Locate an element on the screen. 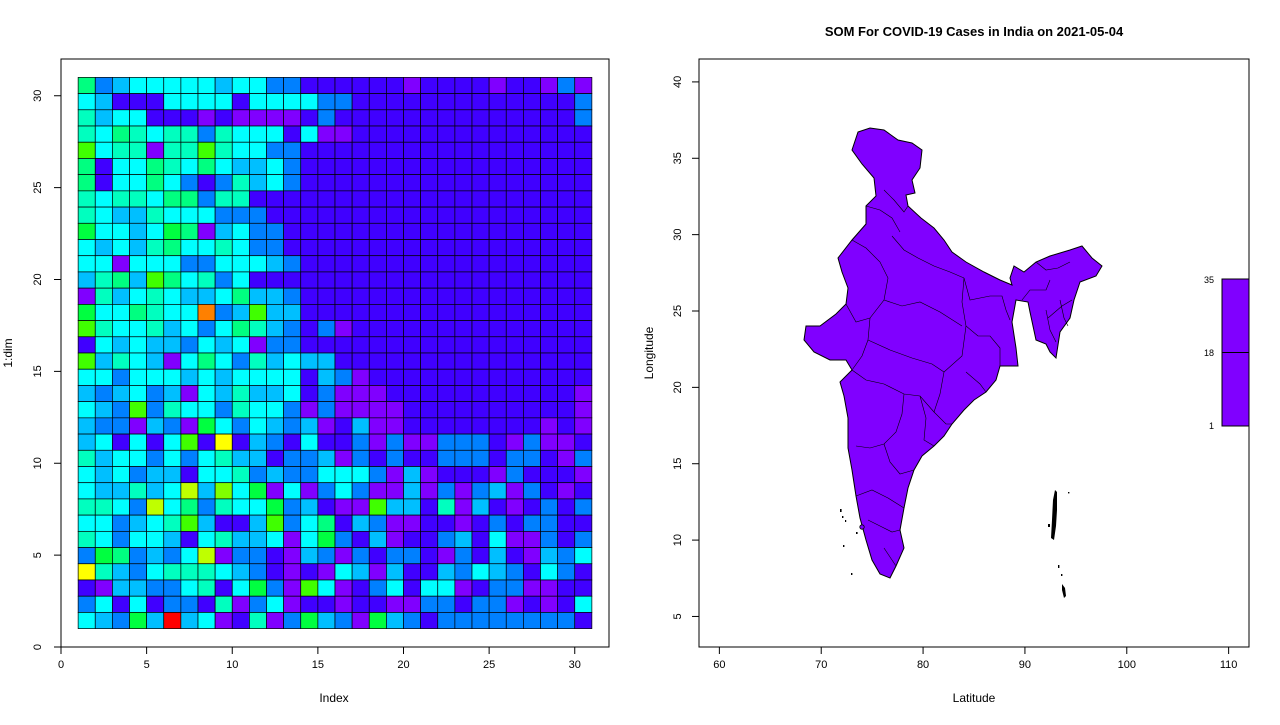 Image resolution: width=1280 pixels, height=725 pixels. y-tick-label: 30 is located at coordinates (678, 235).